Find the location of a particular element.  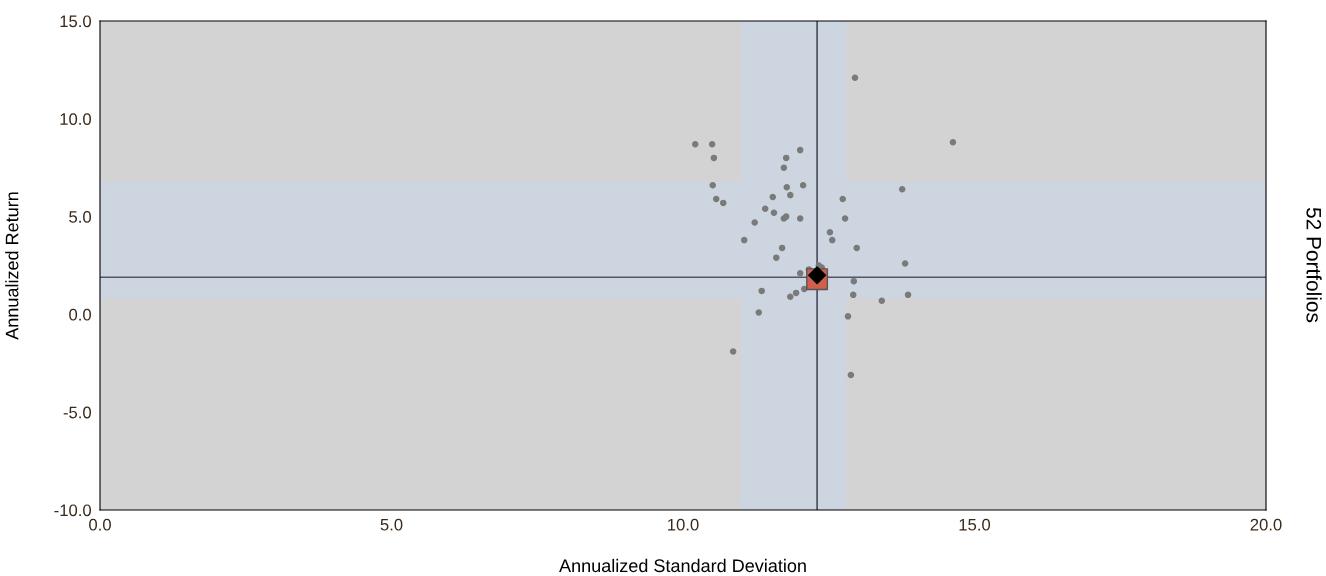

y-axis-title: Annualized Return is located at coordinates (12, 266).